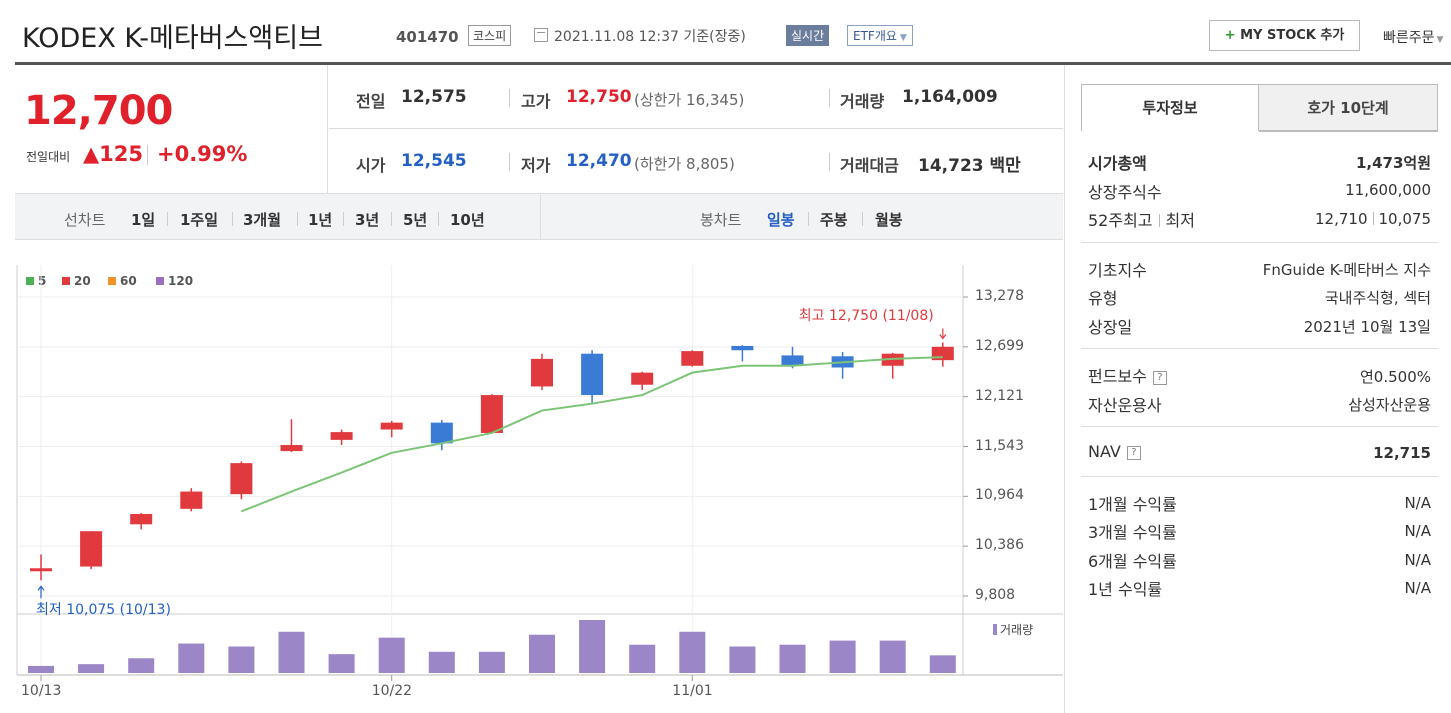 This screenshot has width=1451, height=713. Describe the element at coordinates (1132, 561) in the screenshot. I see `return-label: 6개월 수익률` at that location.